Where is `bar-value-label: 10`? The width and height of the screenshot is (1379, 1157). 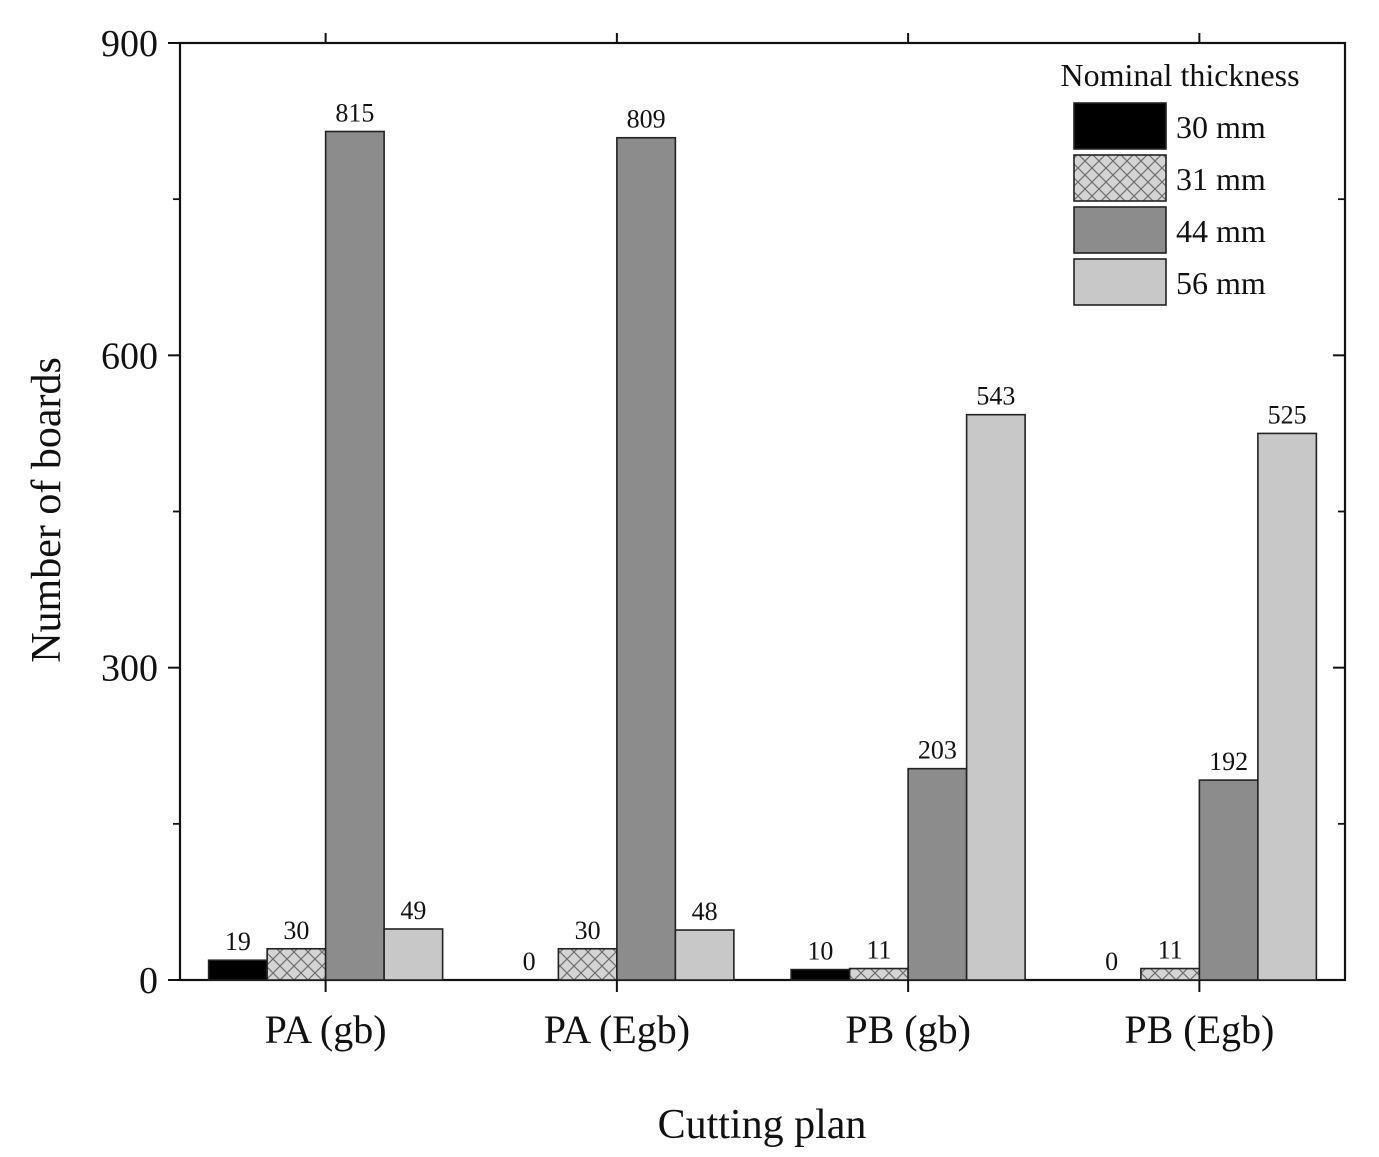 bar-value-label: 10 is located at coordinates (820, 951).